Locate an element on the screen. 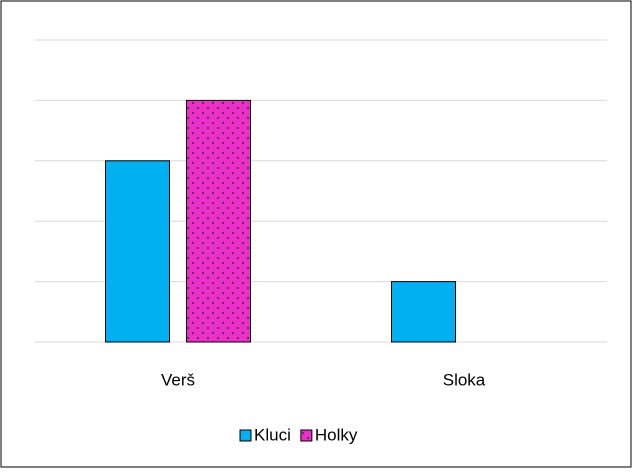  legend-label: Holky is located at coordinates (336, 434).